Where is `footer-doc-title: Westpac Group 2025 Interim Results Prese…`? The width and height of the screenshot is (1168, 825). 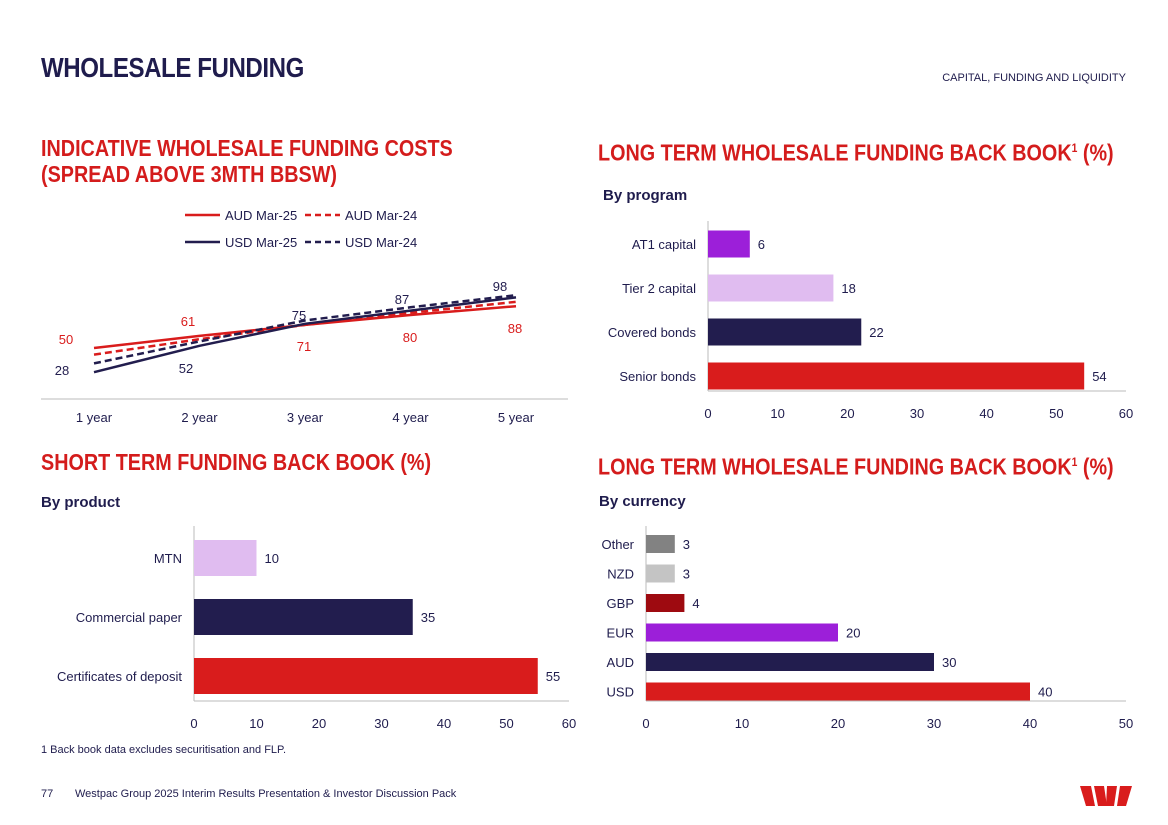
footer-doc-title: Westpac Group 2025 Interim Results Prese… is located at coordinates (266, 794).